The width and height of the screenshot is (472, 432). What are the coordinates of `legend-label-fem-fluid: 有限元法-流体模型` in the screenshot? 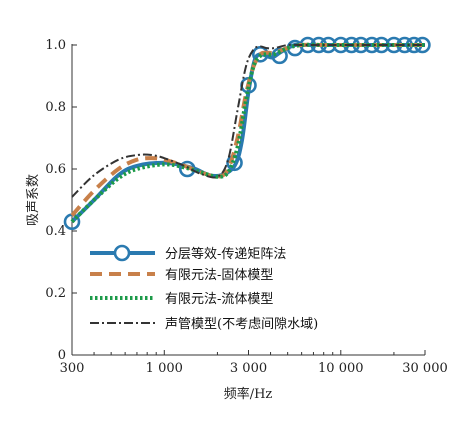 It's located at (219, 299).